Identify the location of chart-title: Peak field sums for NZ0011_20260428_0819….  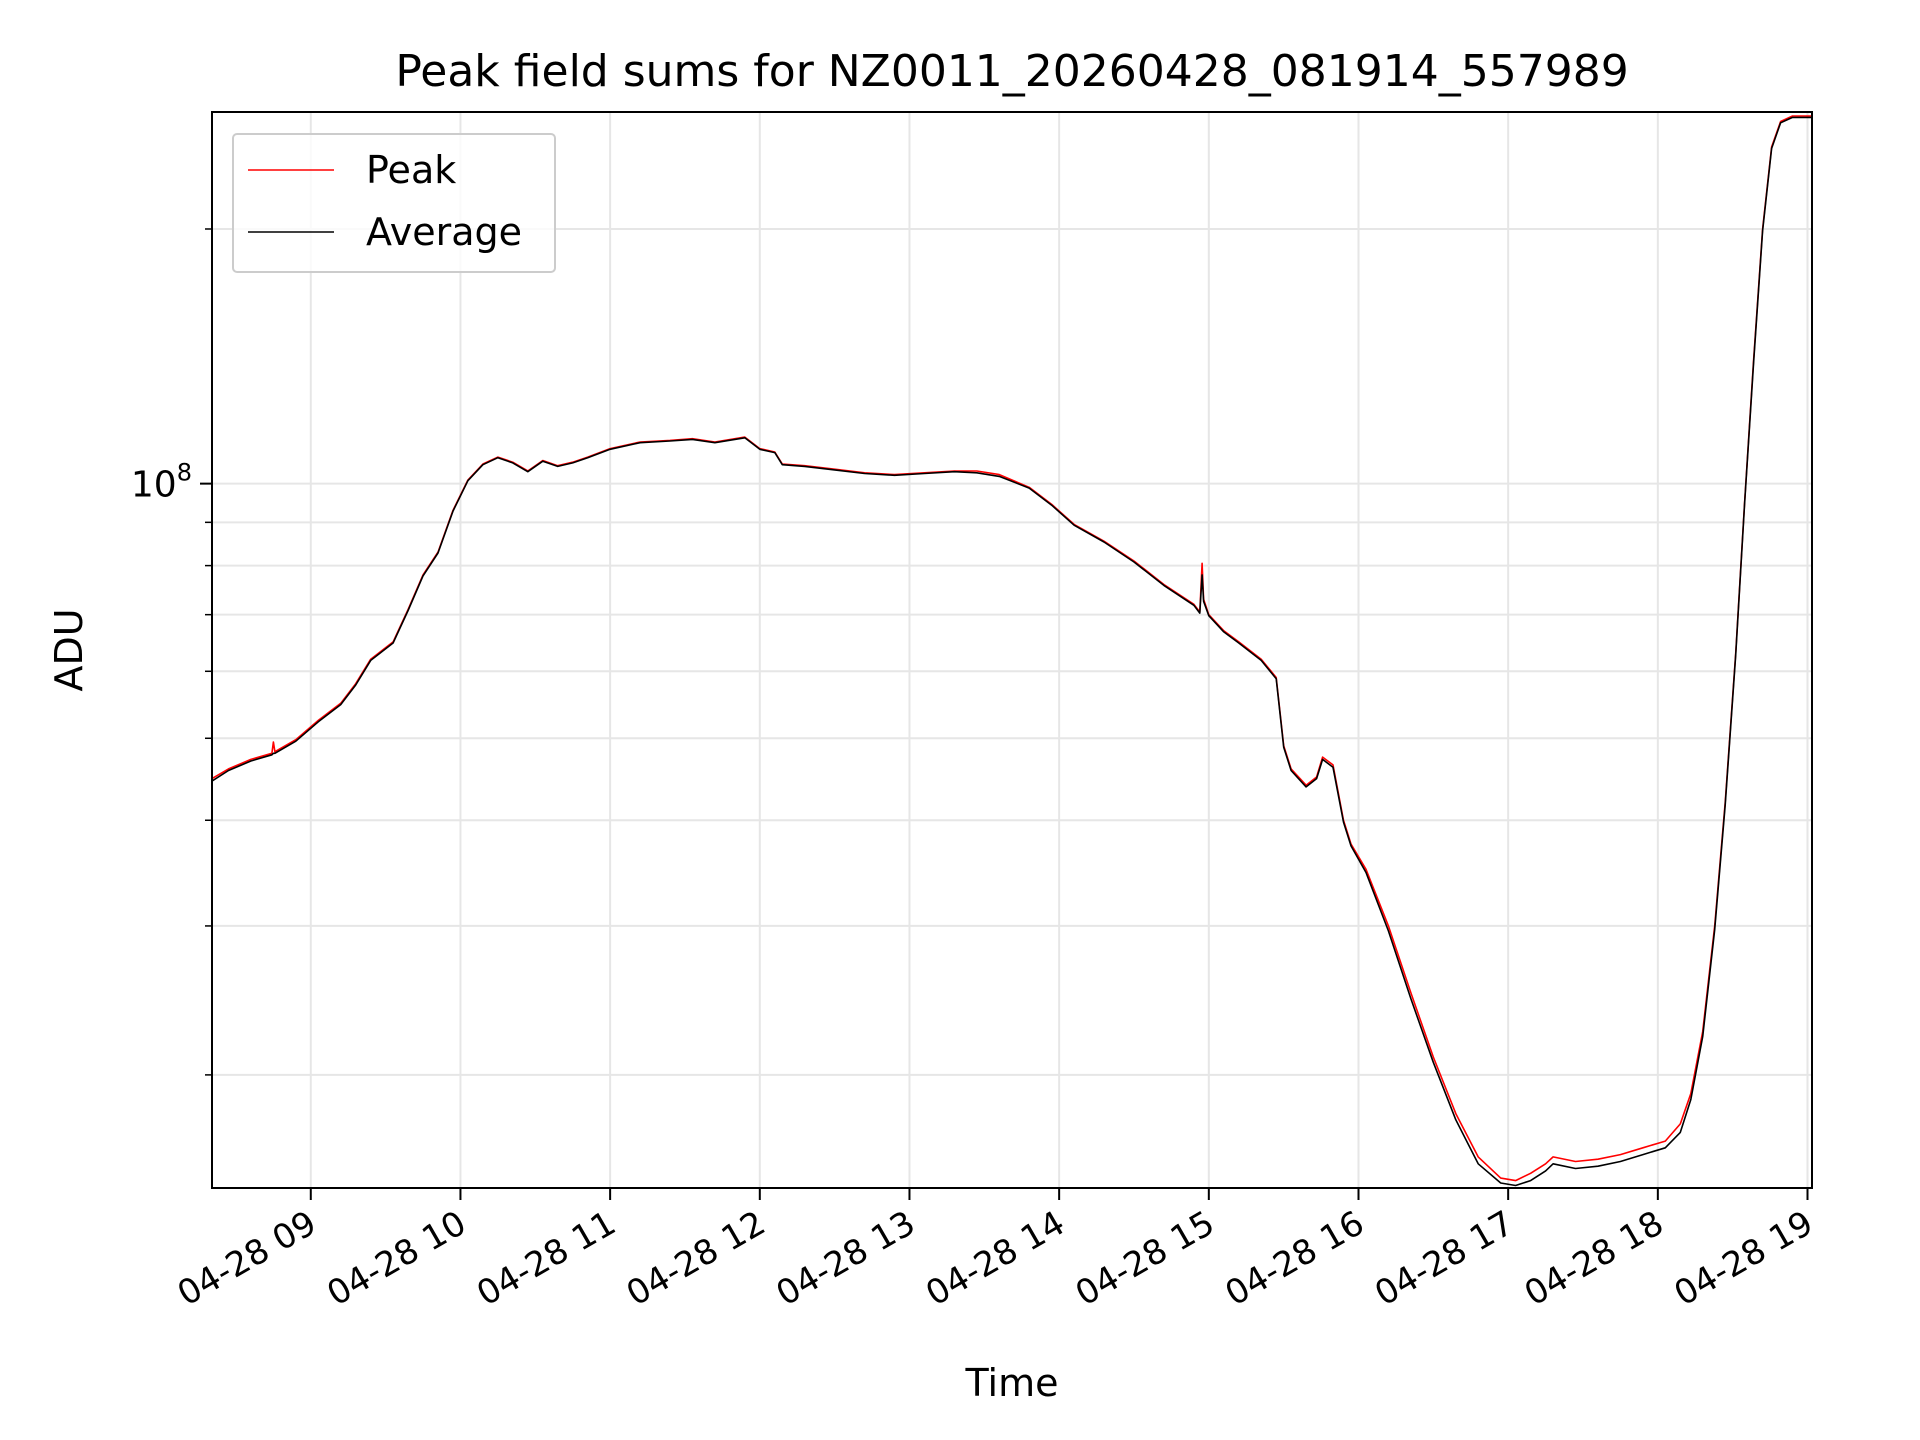
(1011, 71).